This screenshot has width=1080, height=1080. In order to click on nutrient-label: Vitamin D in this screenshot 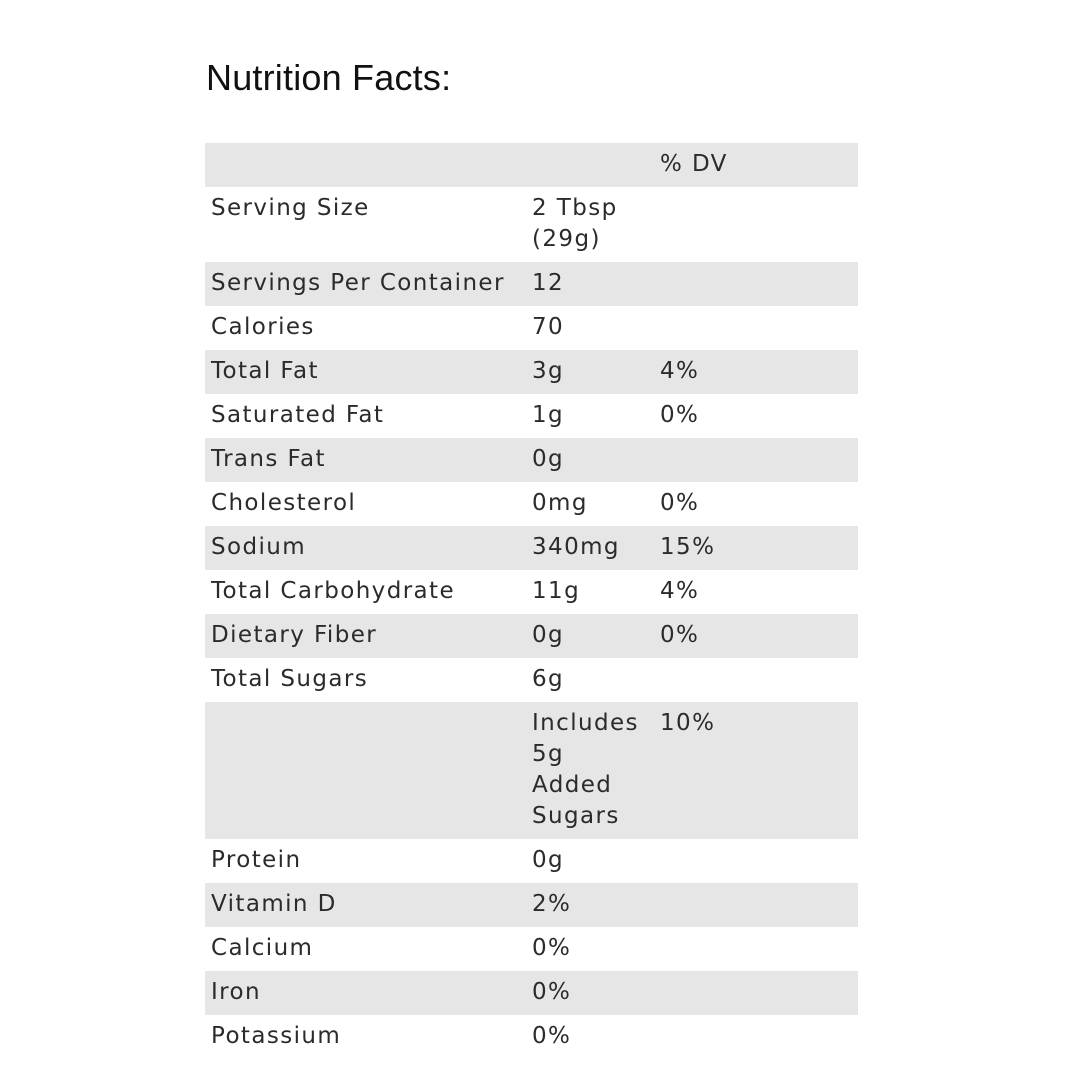, I will do `click(365, 905)`.